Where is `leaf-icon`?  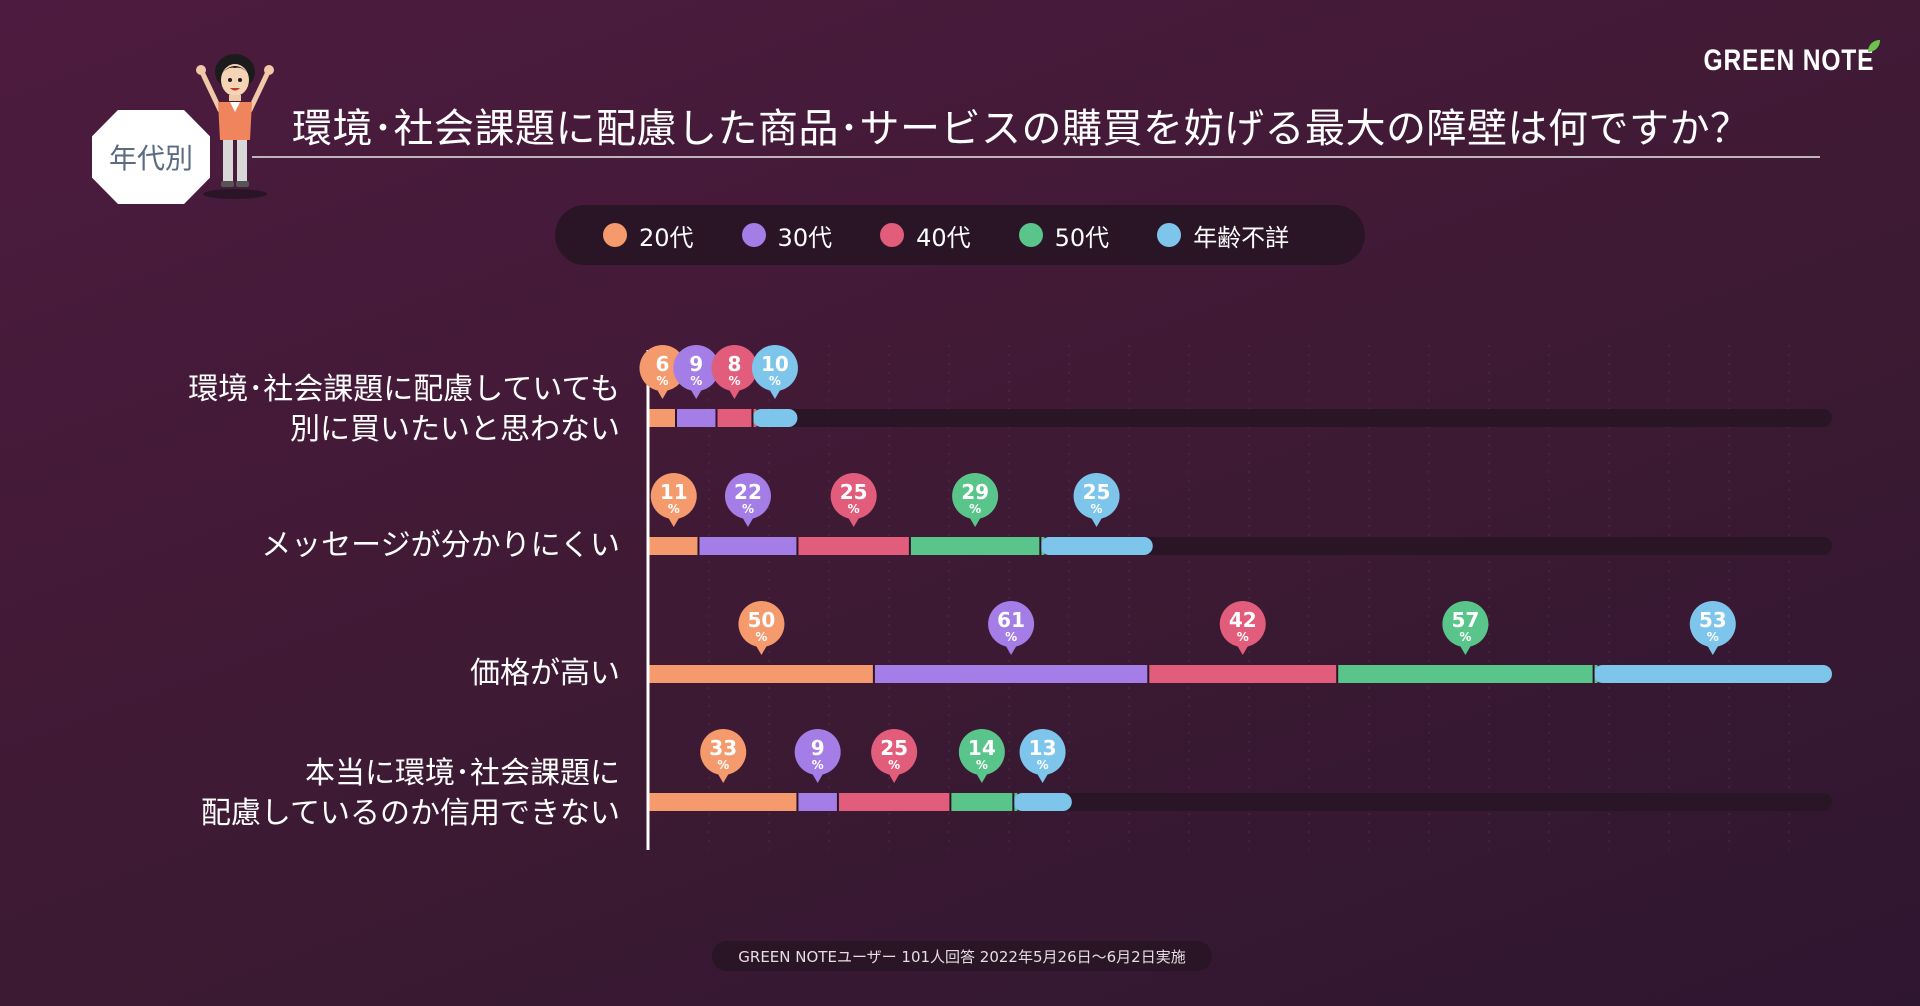 leaf-icon is located at coordinates (1874, 46).